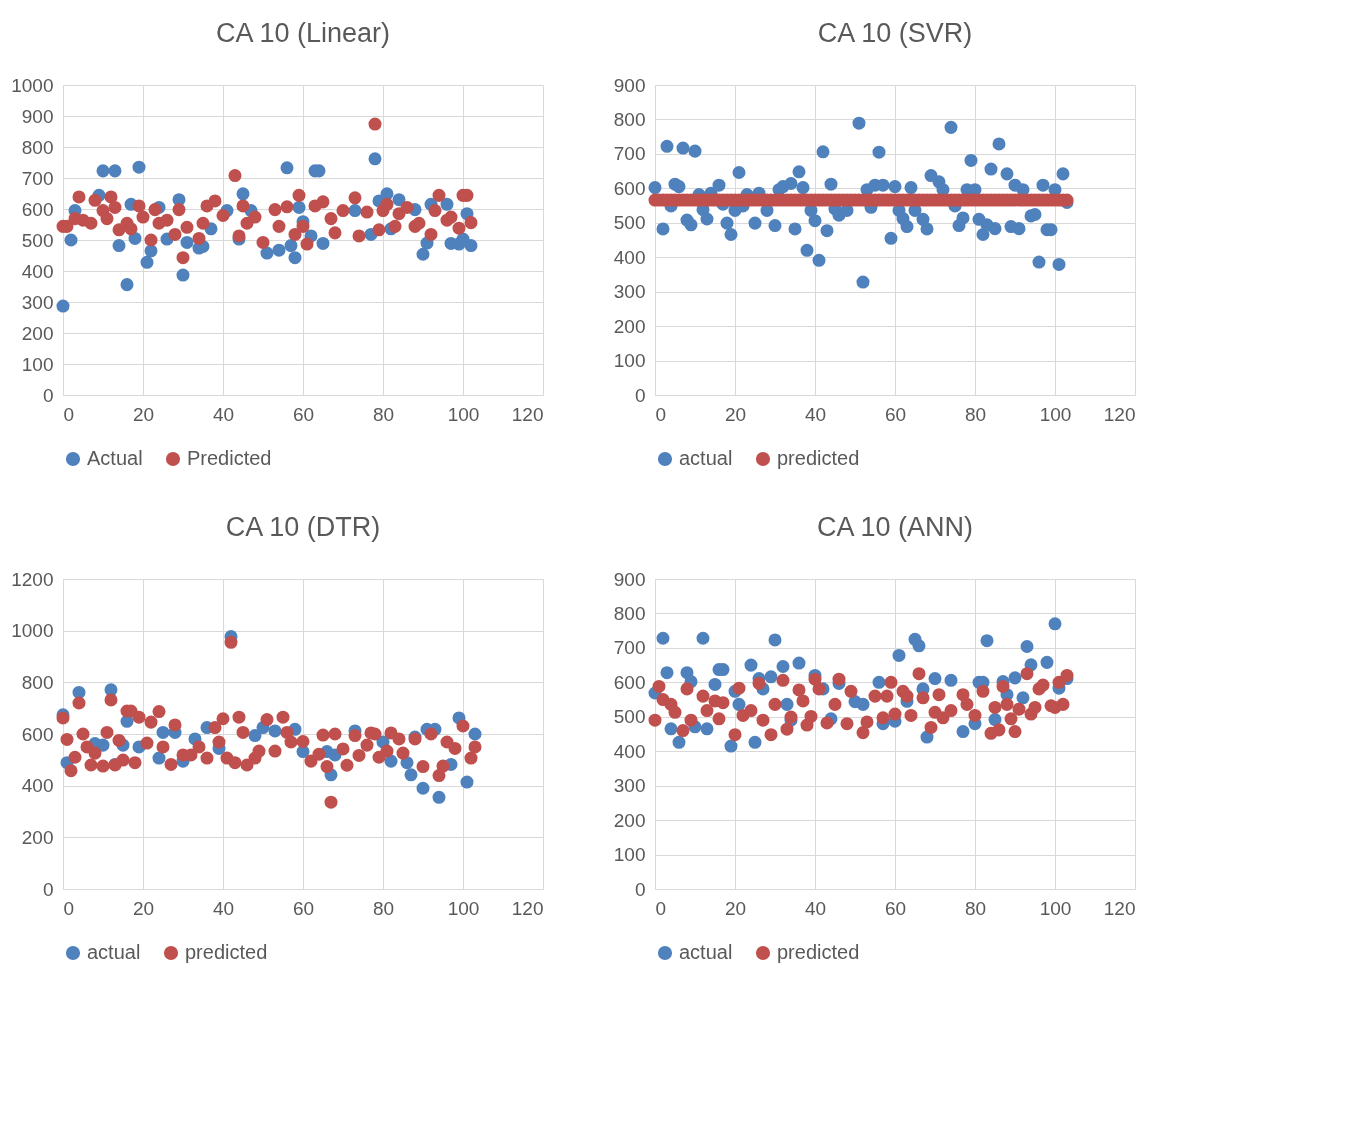 The image size is (1353, 1131). What do you see at coordinates (303, 33) in the screenshot?
I see `chart-title: CA 10 (Linear)` at bounding box center [303, 33].